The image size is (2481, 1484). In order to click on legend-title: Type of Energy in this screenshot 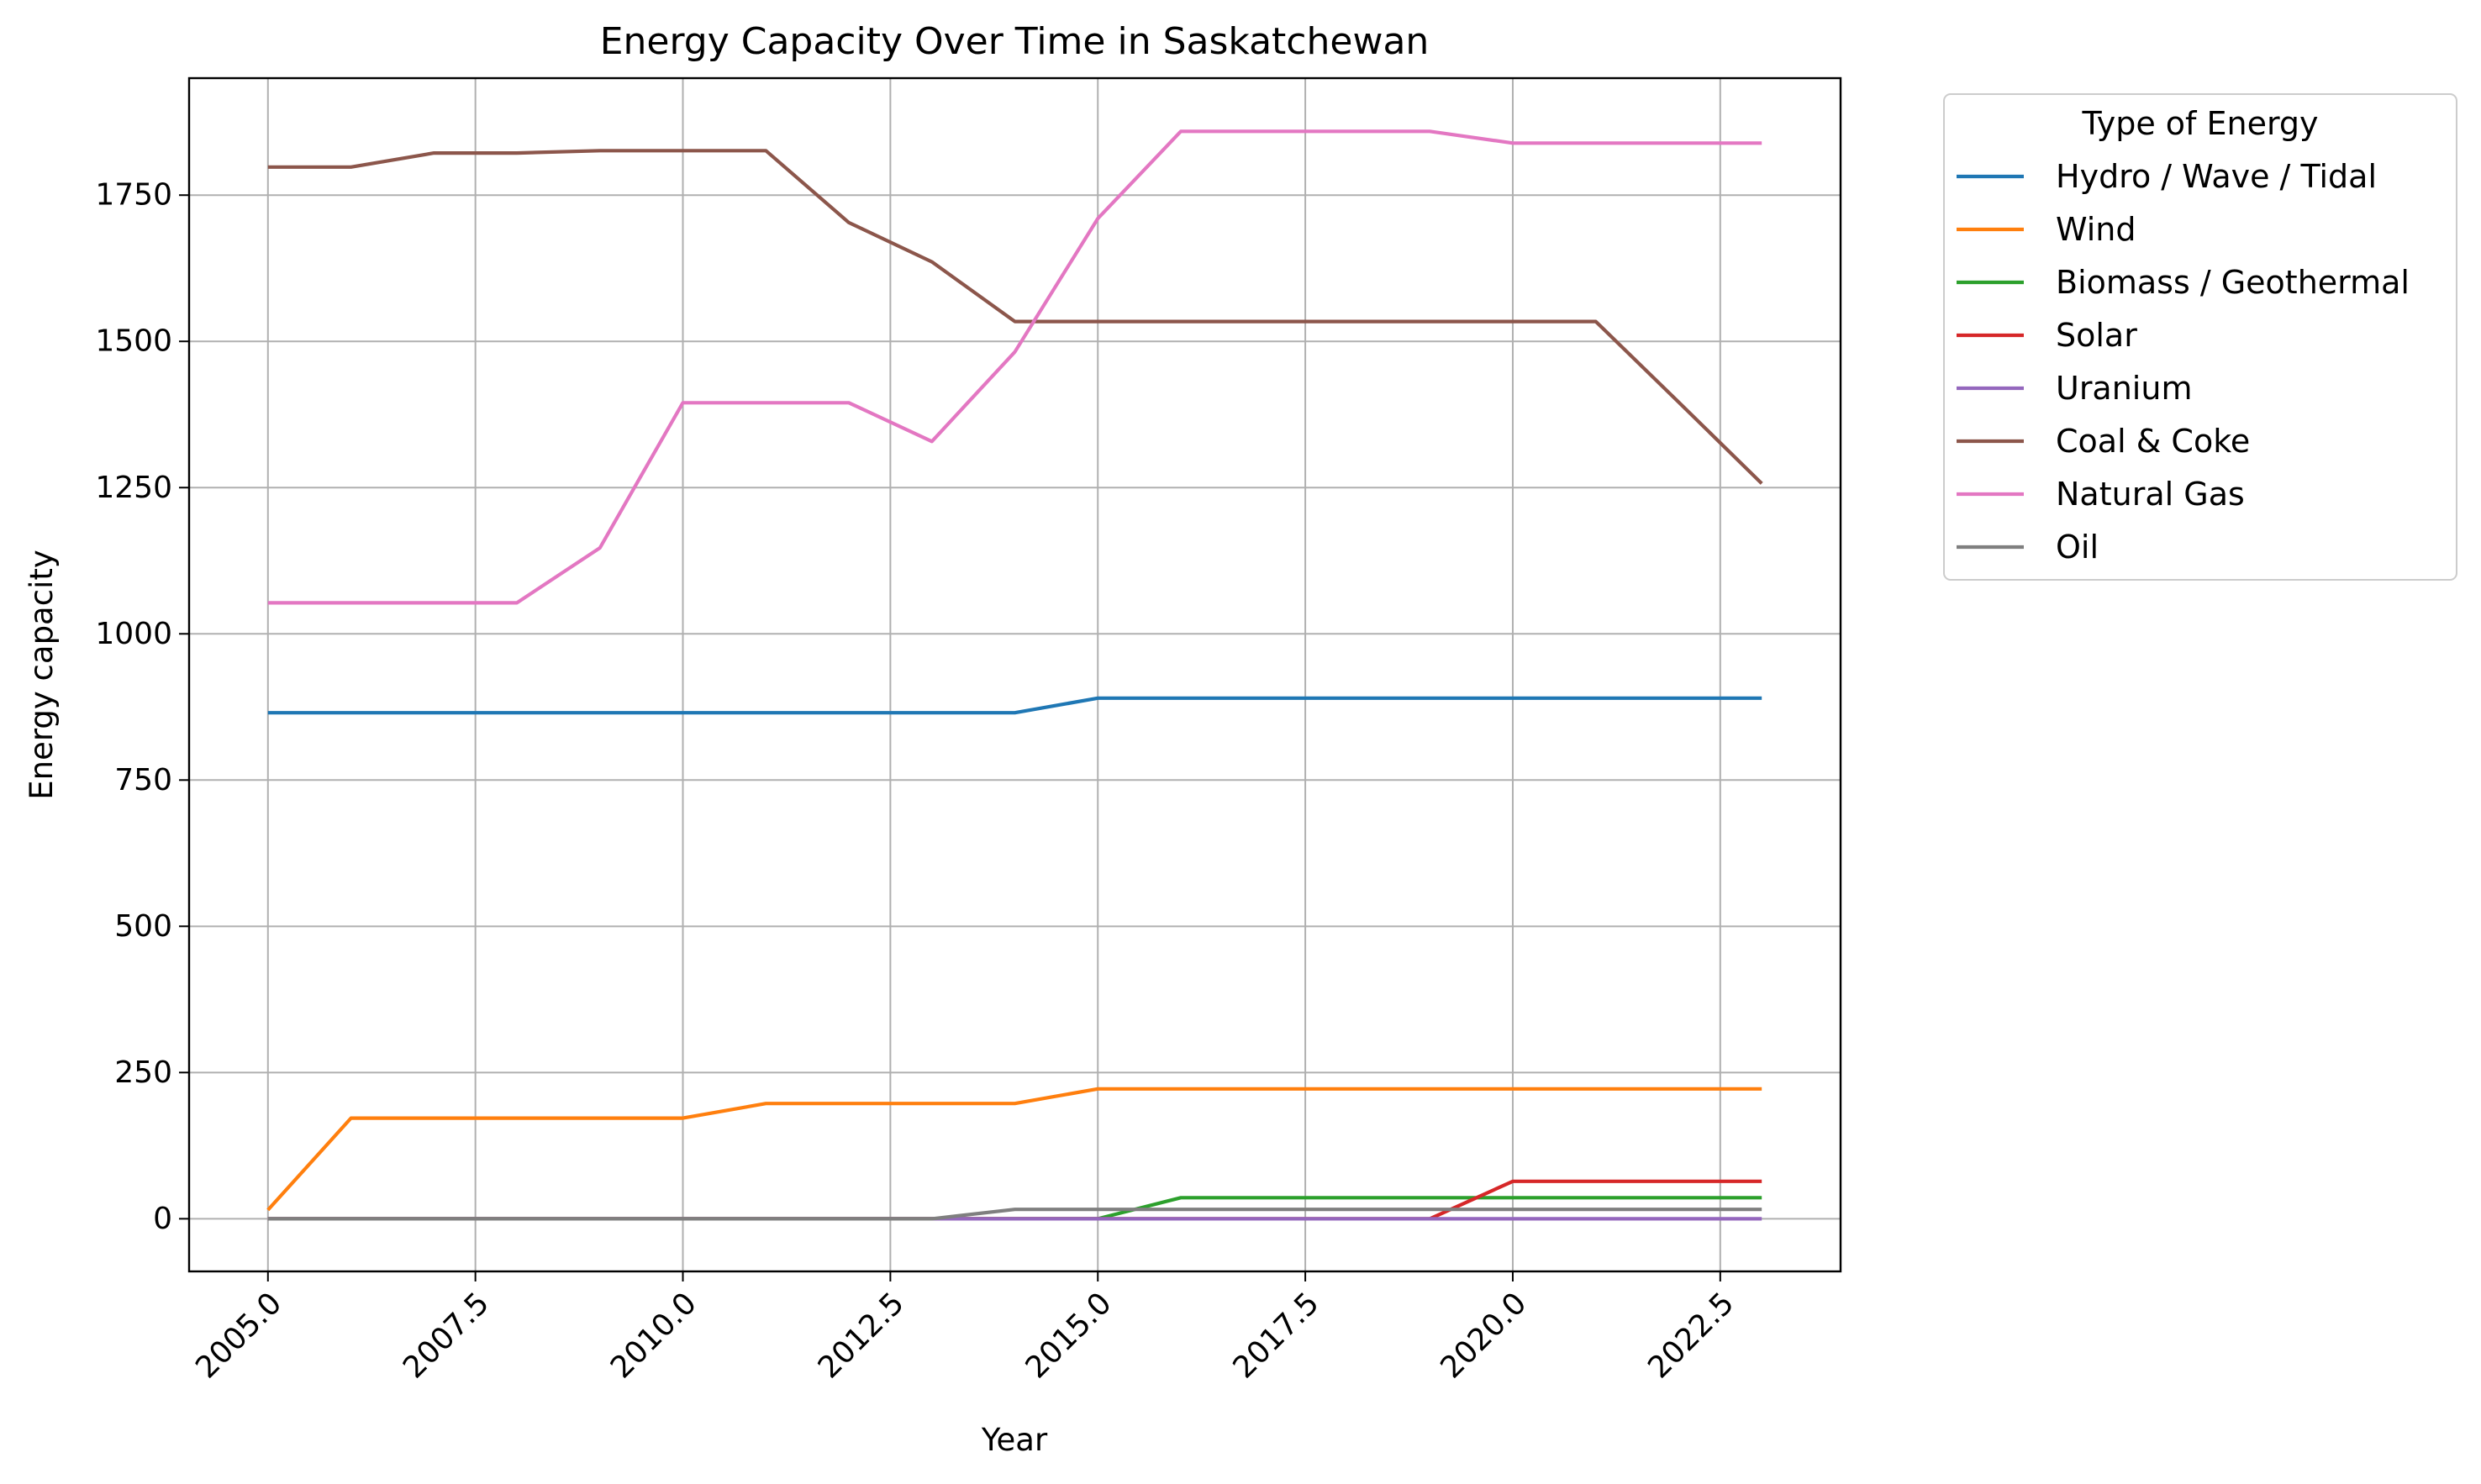, I will do `click(2199, 123)`.